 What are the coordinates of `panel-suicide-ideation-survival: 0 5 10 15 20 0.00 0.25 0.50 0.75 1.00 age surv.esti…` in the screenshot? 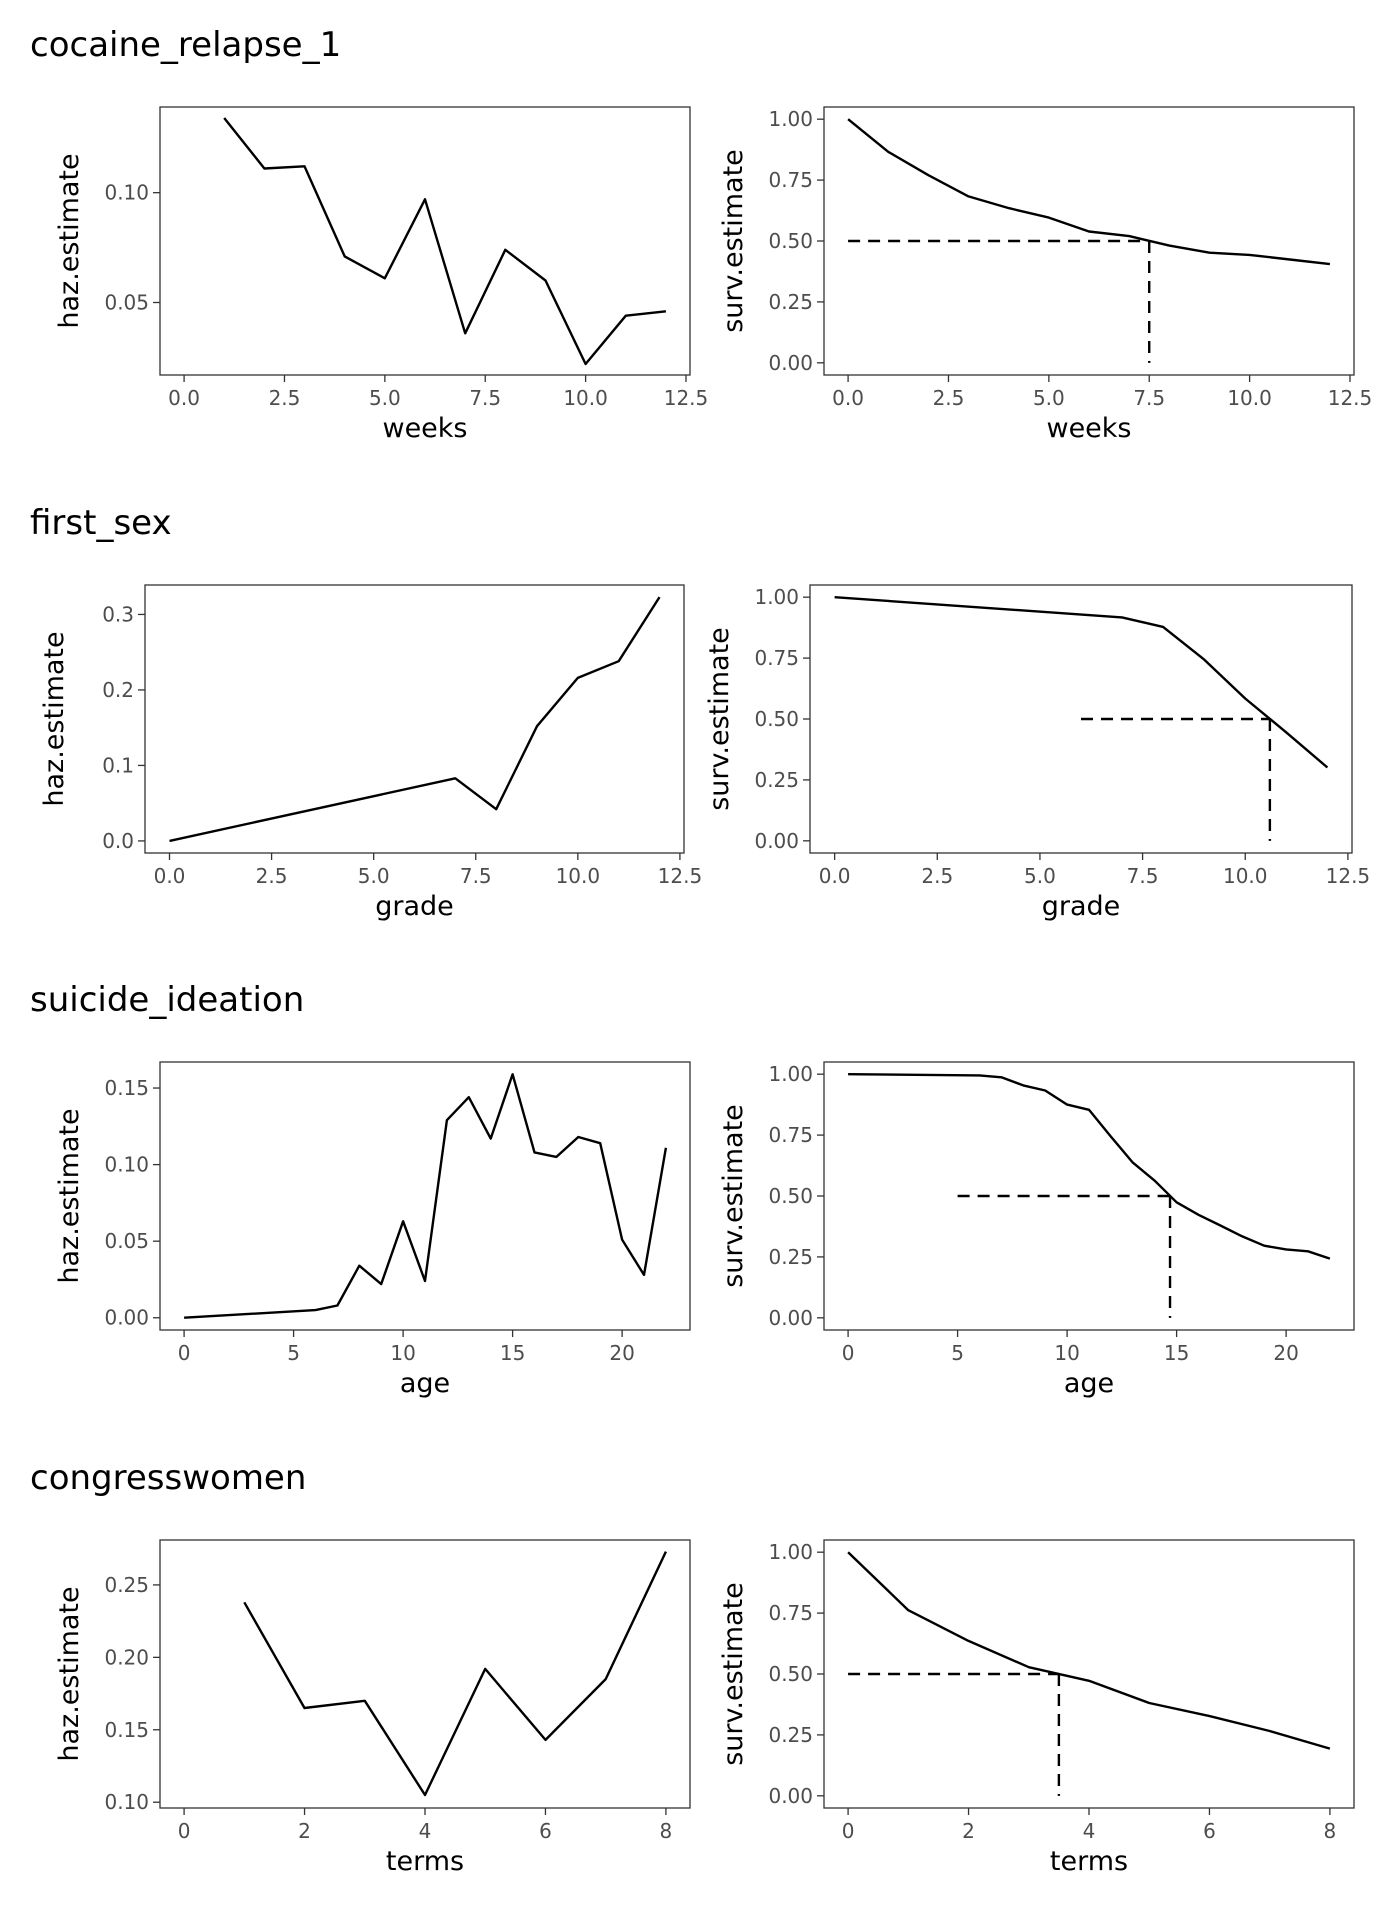 It's located at (1036, 1230).